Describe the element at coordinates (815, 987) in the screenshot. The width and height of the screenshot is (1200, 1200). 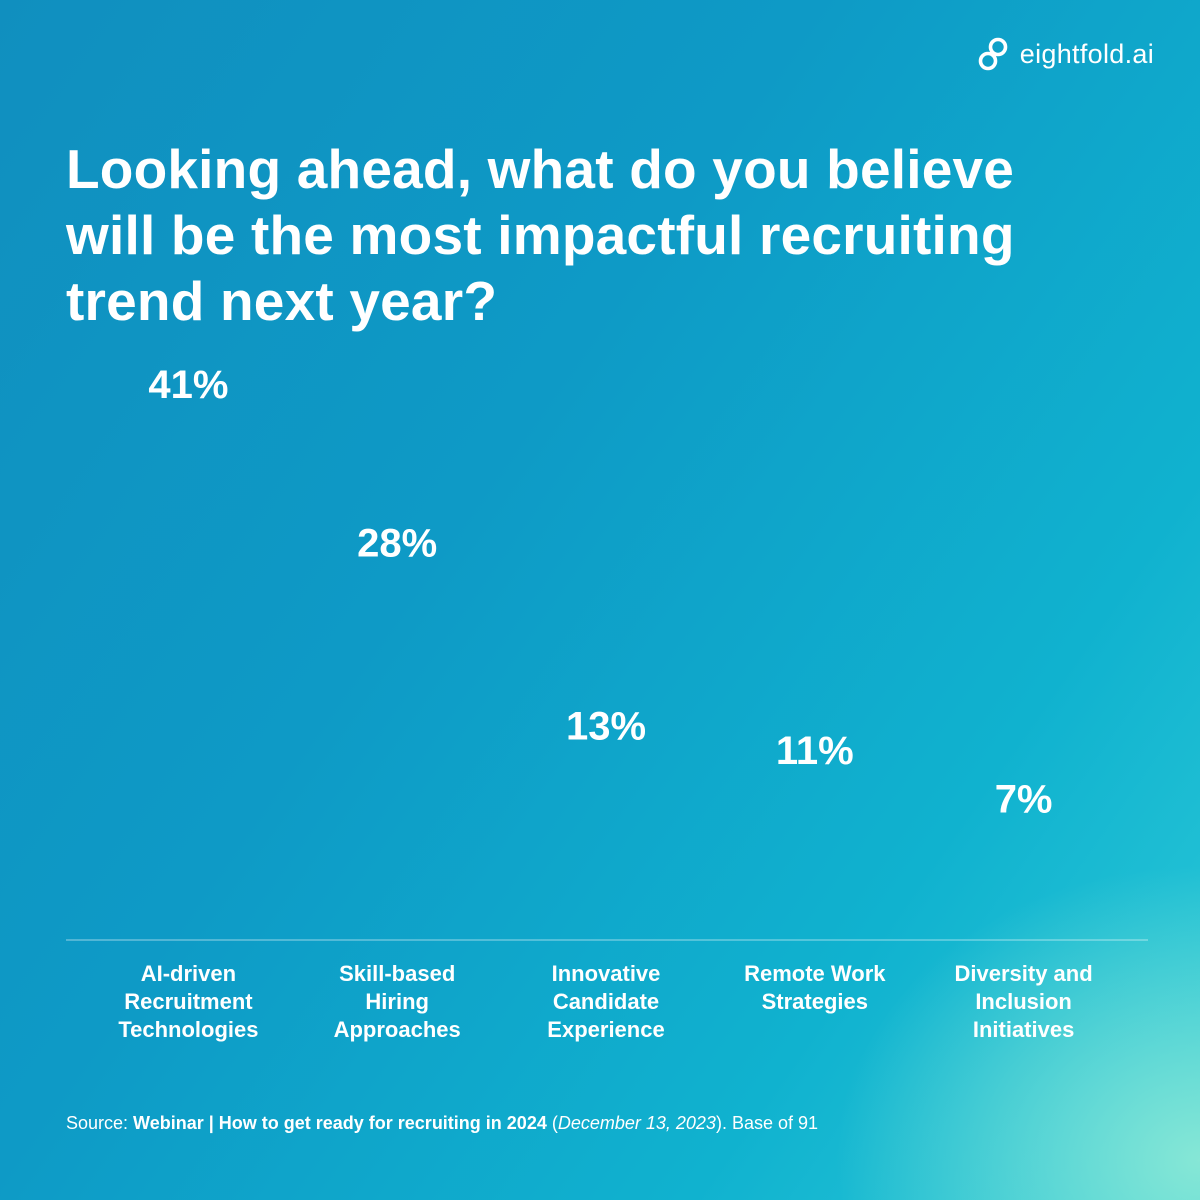
I see `category-label-4: Remote Work Strategies` at that location.